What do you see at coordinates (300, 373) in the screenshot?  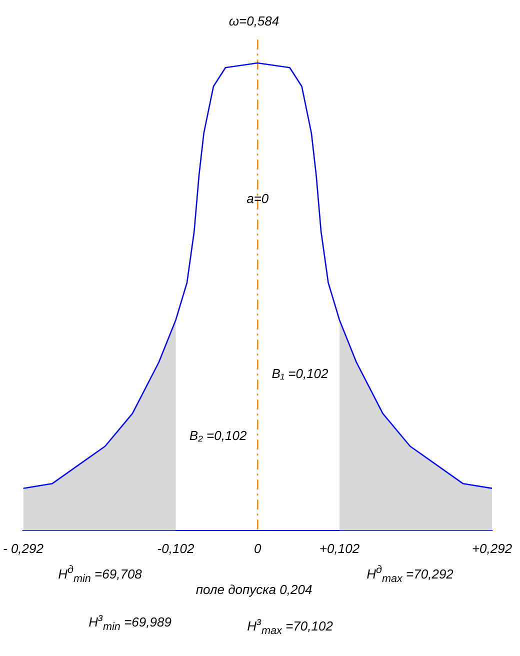 I see `annotation: B₁ =0,102` at bounding box center [300, 373].